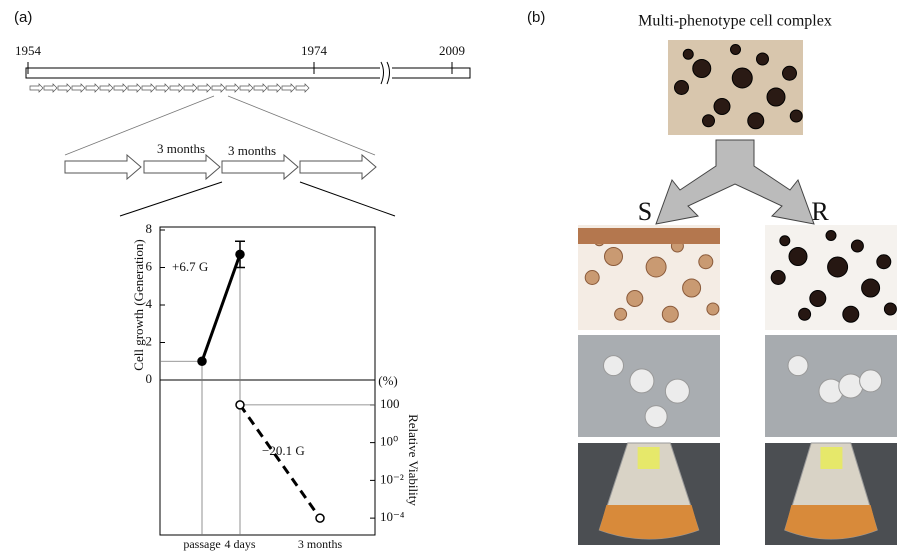 The width and height of the screenshot is (897, 552). What do you see at coordinates (831, 458) in the screenshot?
I see `label-tag` at bounding box center [831, 458].